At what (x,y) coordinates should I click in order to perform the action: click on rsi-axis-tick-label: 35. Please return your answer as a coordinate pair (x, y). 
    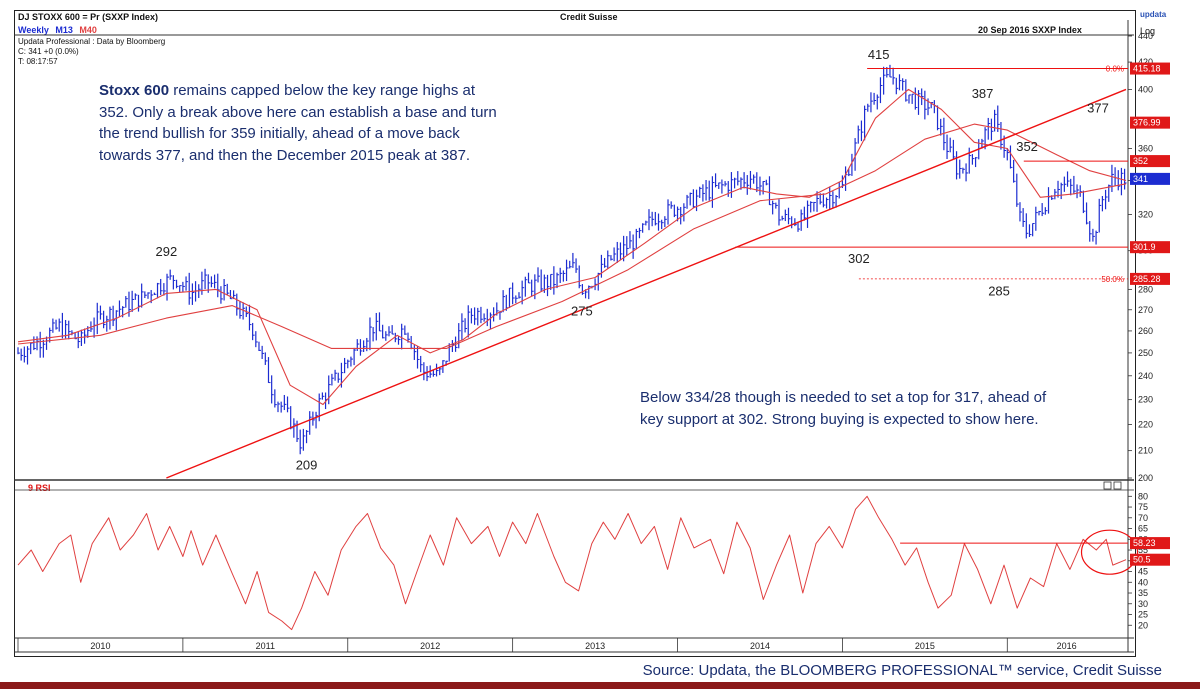
    Looking at the image, I should click on (1143, 593).